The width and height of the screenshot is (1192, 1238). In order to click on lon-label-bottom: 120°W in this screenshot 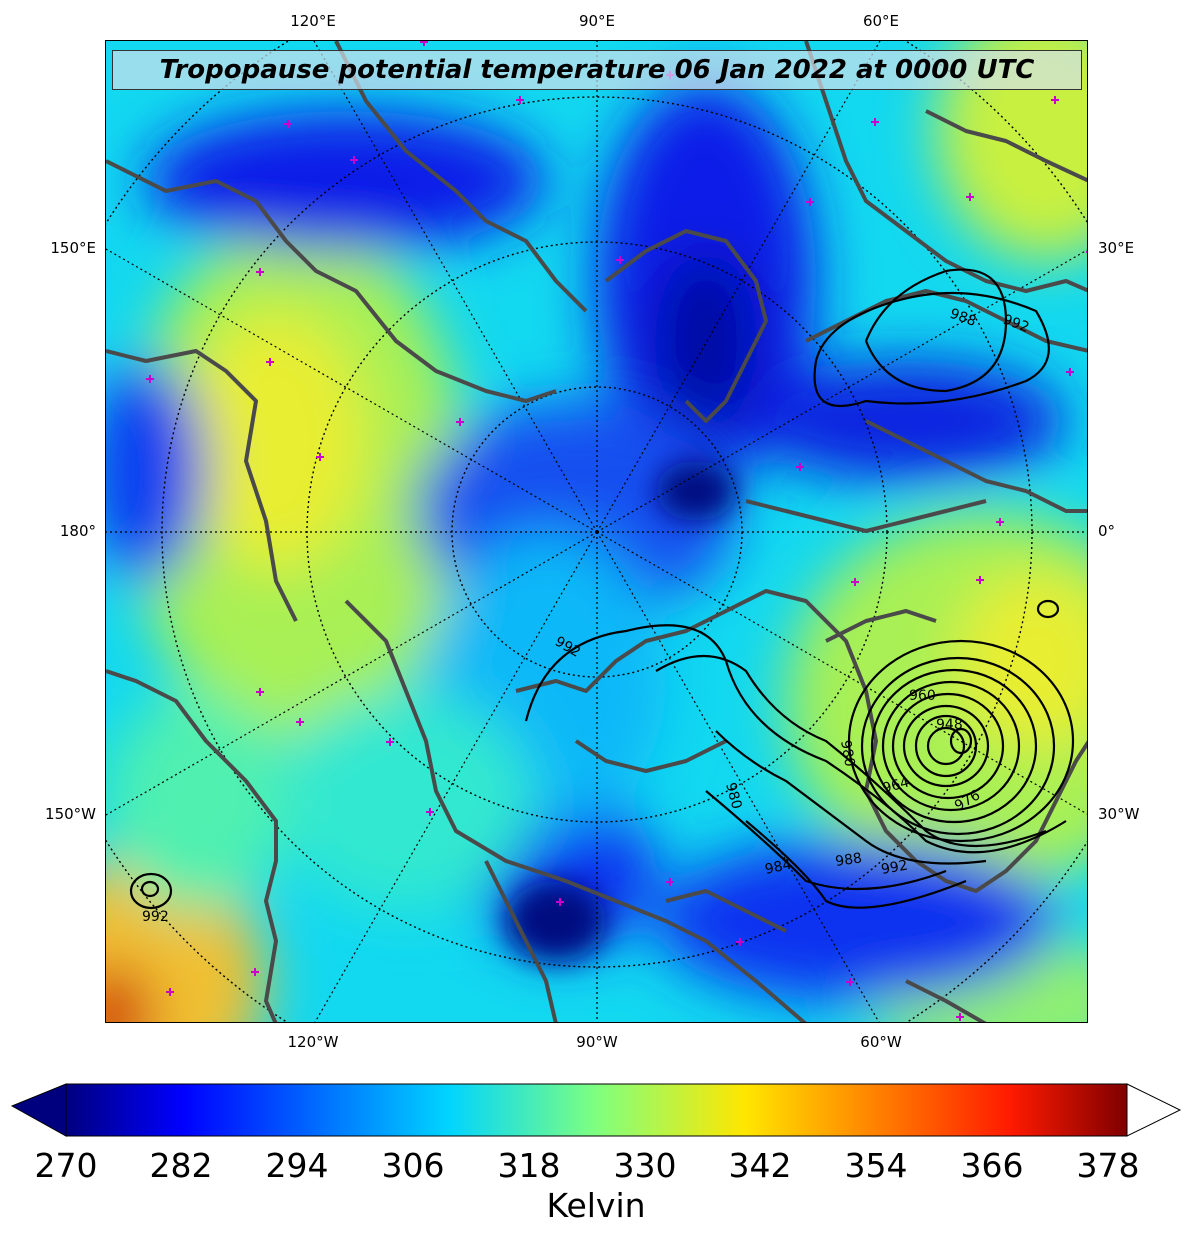, I will do `click(313, 1042)`.